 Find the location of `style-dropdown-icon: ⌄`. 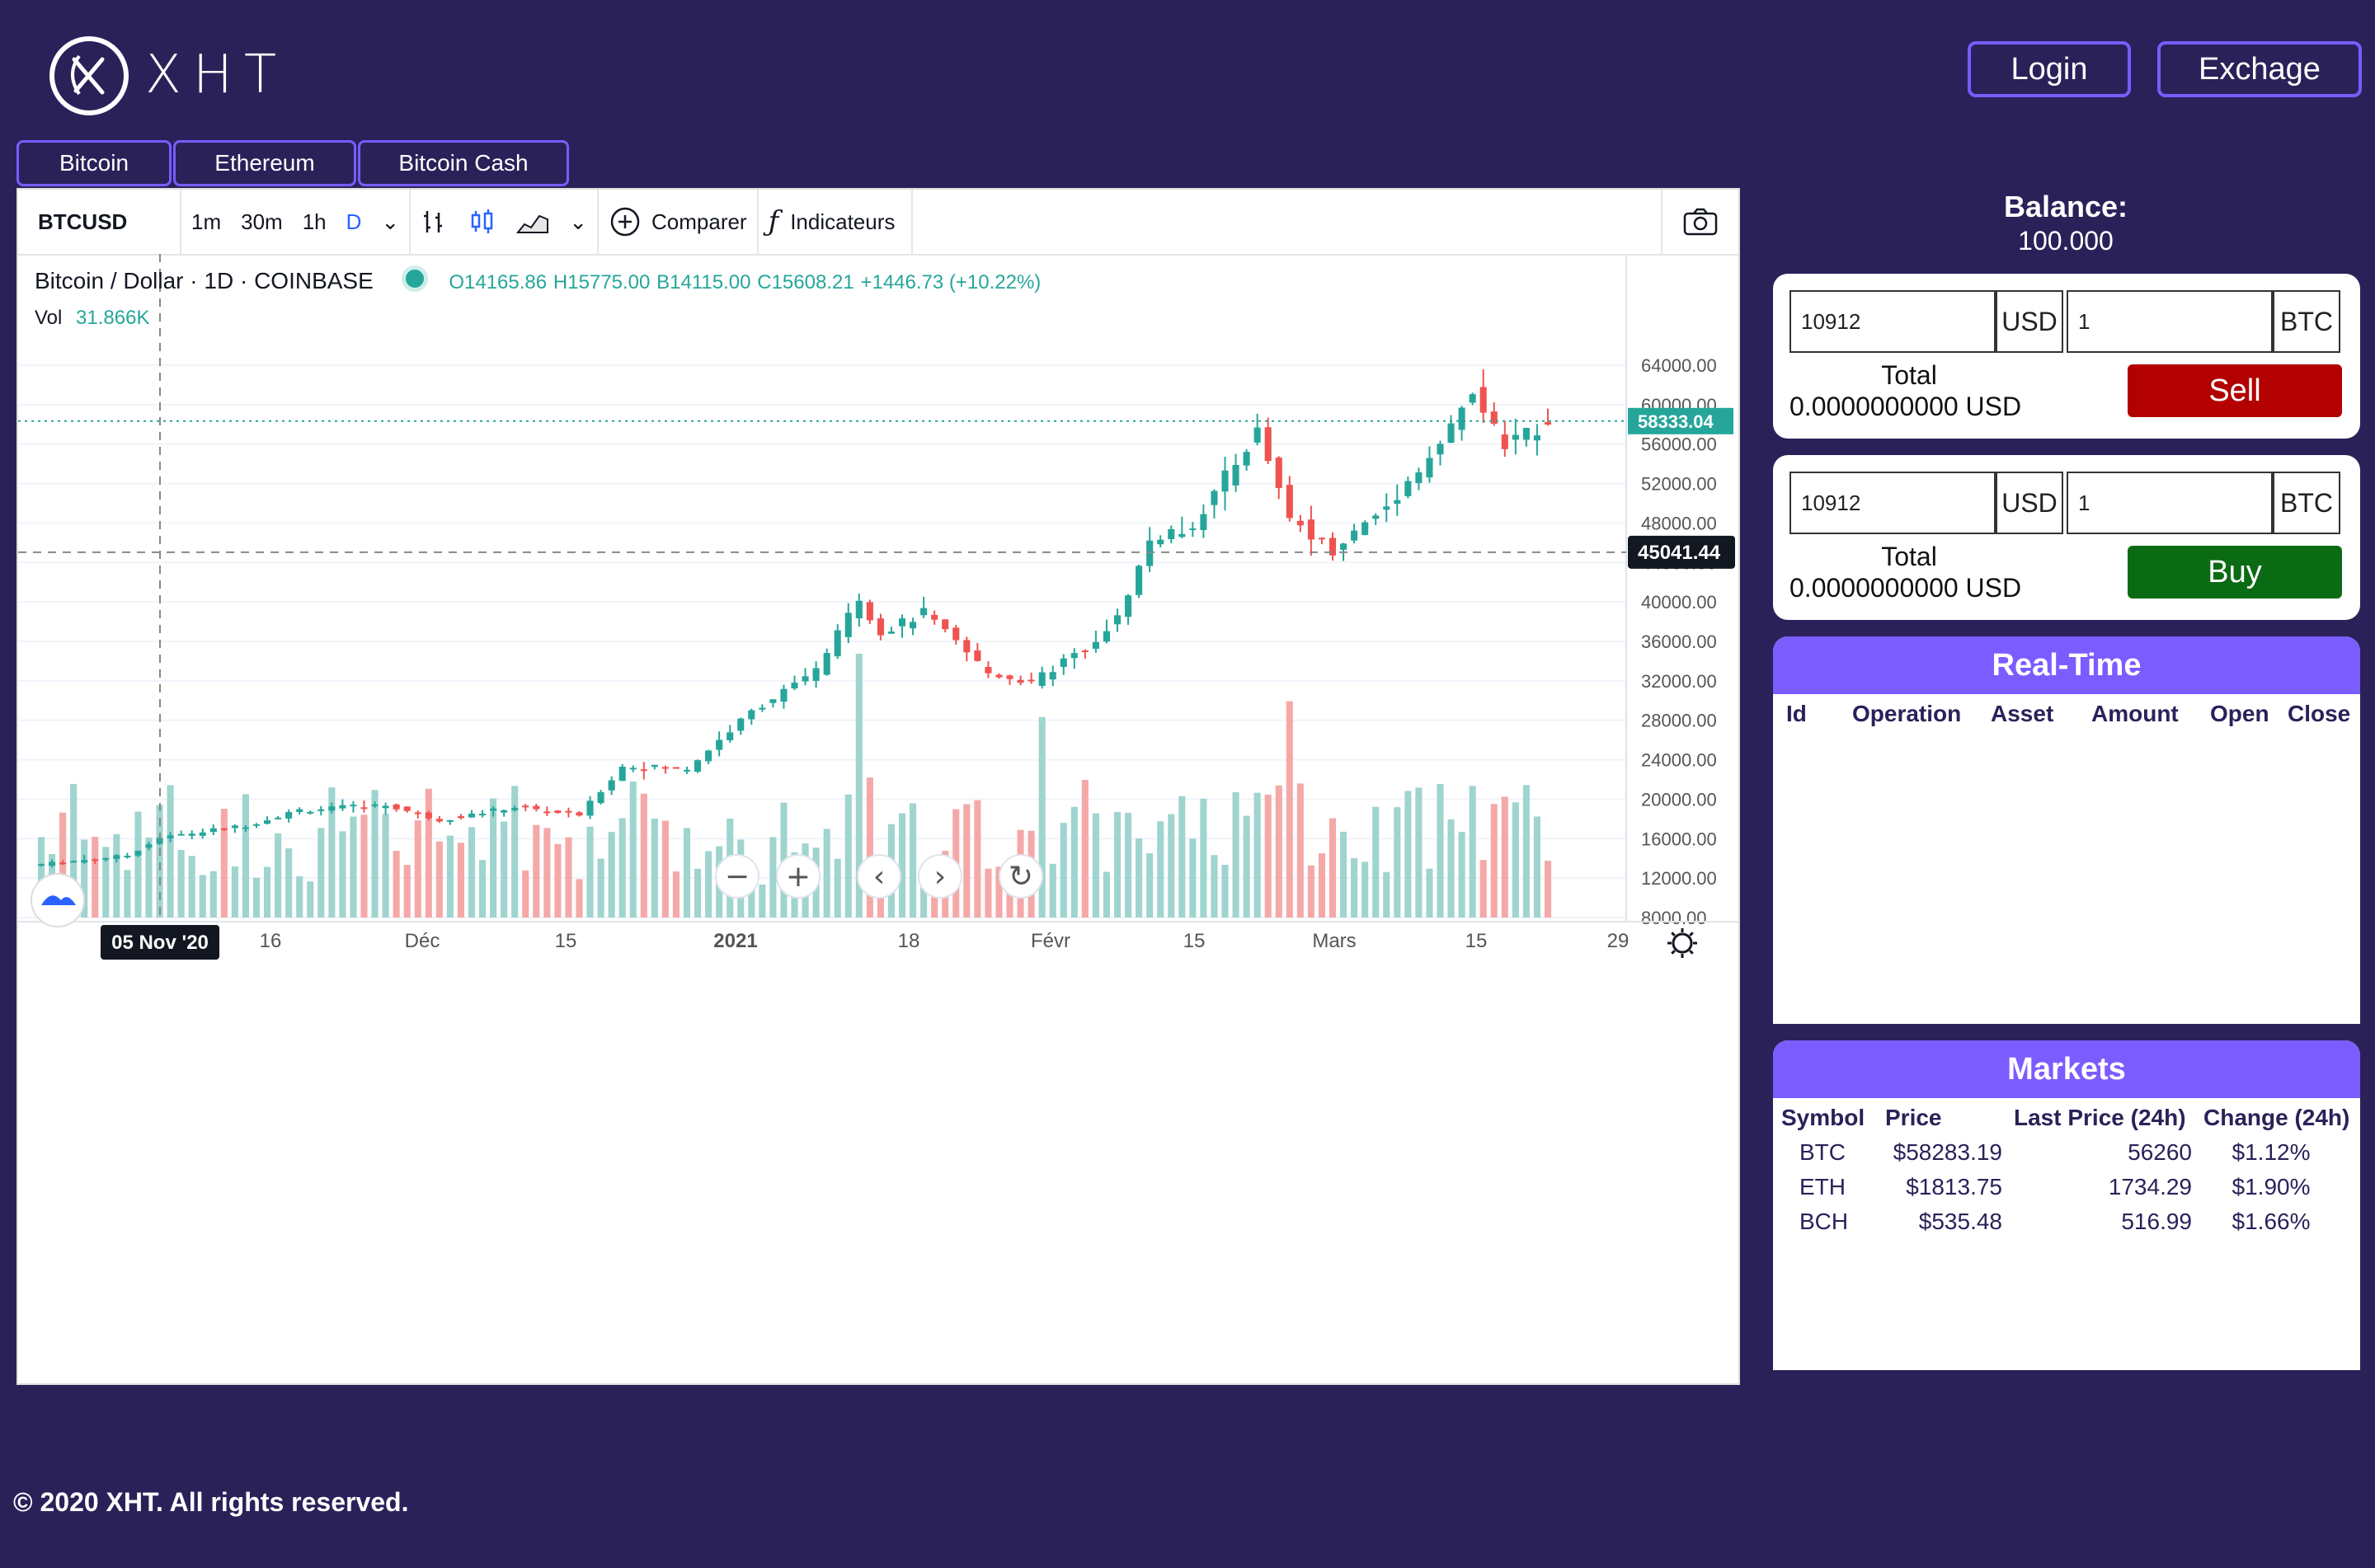

style-dropdown-icon: ⌄ is located at coordinates (578, 221).